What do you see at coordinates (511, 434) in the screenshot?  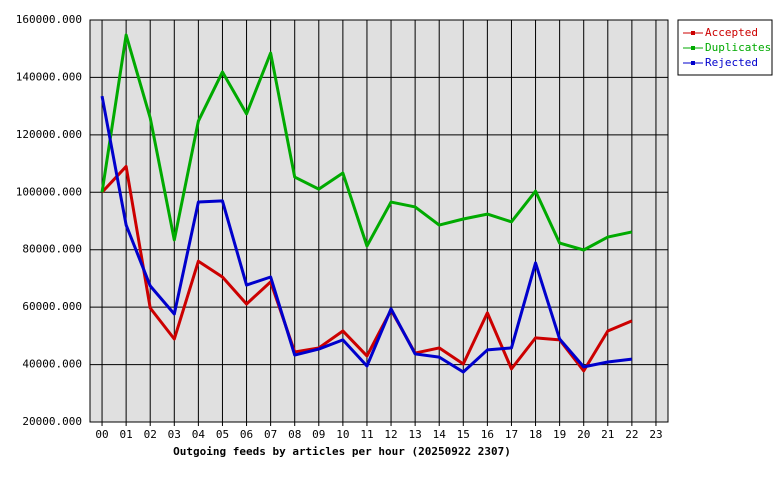 I see `x-tick-label: 17` at bounding box center [511, 434].